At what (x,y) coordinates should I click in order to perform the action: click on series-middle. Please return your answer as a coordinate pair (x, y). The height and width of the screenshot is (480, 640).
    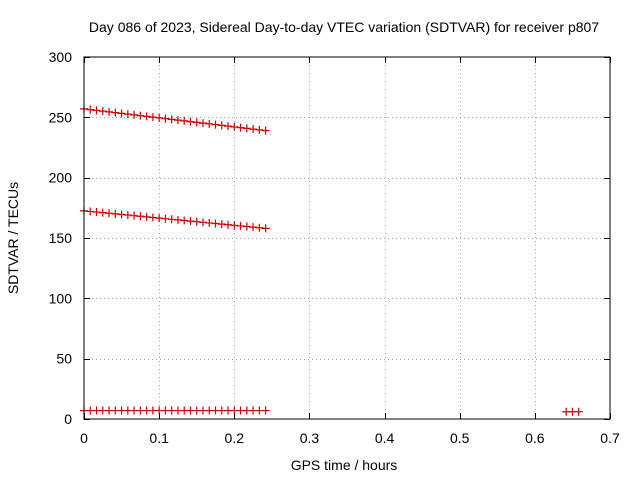
    Looking at the image, I should click on (175, 219).